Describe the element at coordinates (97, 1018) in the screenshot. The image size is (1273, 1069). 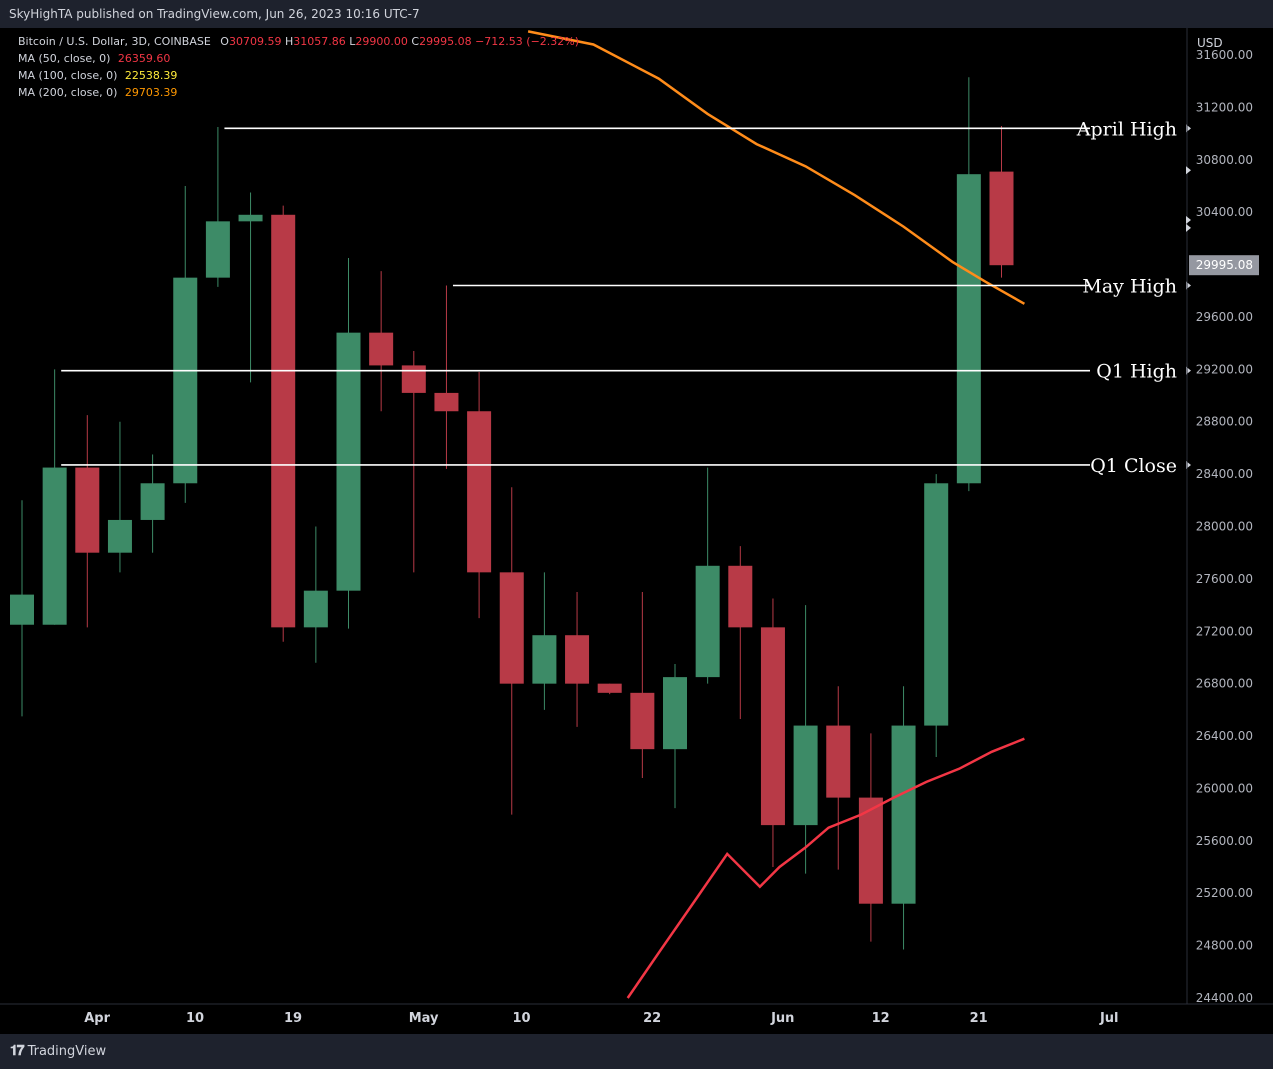
I see `x-tick-label: Apr` at that location.